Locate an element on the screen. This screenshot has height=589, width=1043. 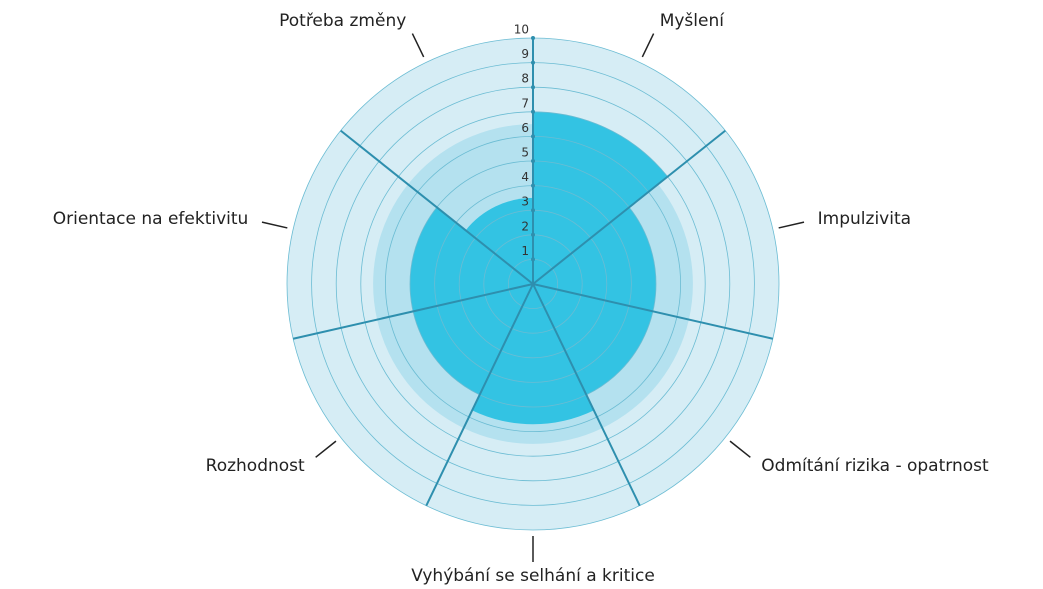
category-label: Impulzivita is located at coordinates (864, 219).